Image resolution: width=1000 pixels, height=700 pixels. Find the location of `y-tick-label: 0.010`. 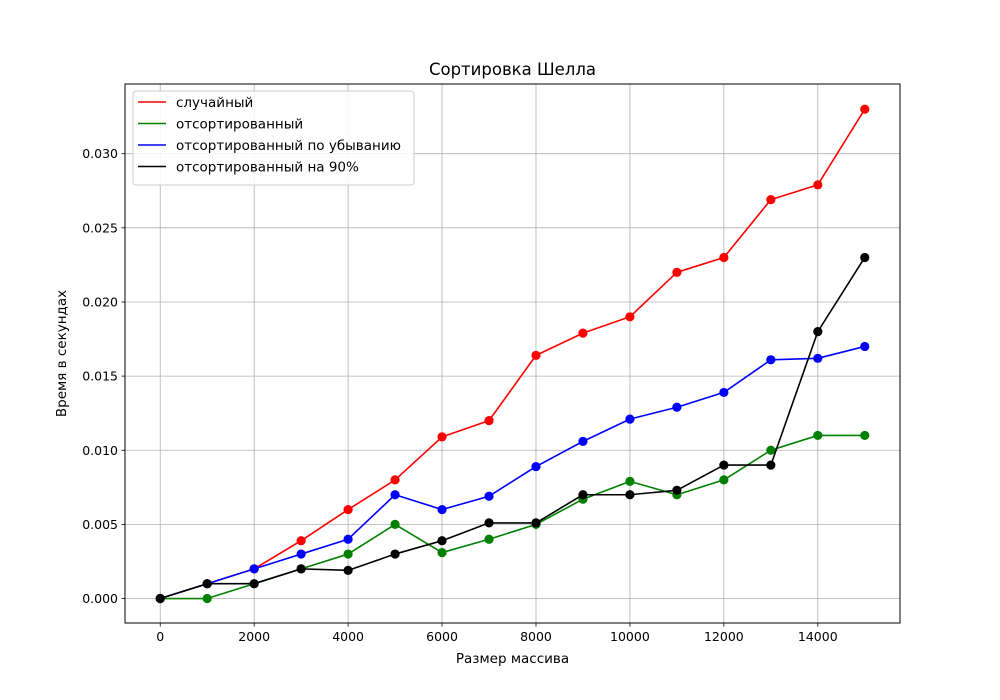

y-tick-label: 0.010 is located at coordinates (100, 450).